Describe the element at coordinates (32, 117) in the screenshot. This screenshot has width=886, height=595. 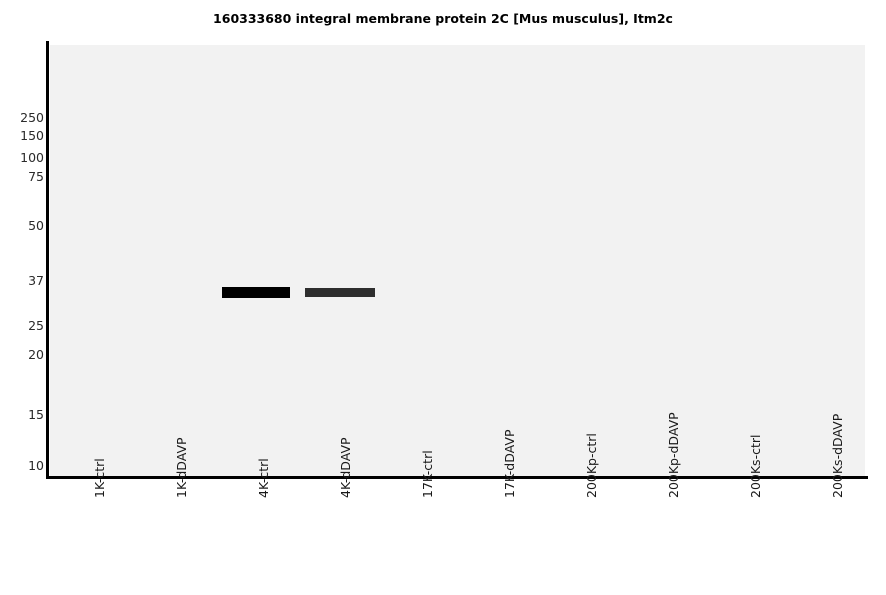
I see `y-axis-tick-label: 250` at that location.